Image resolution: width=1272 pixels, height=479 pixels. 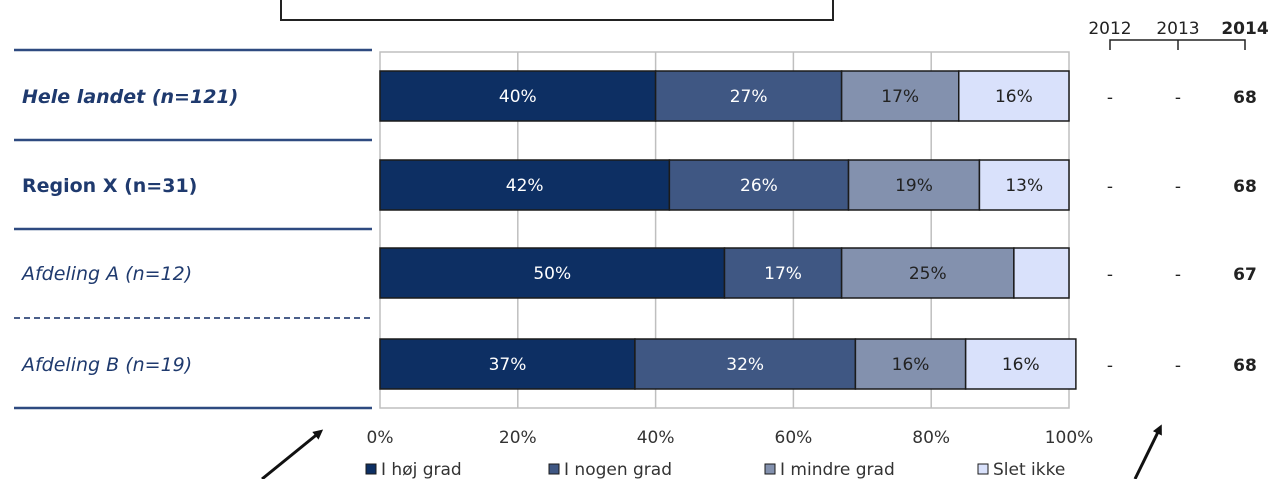 What do you see at coordinates (1178, 187) in the screenshot?
I see `year-value-2-2: -` at bounding box center [1178, 187].